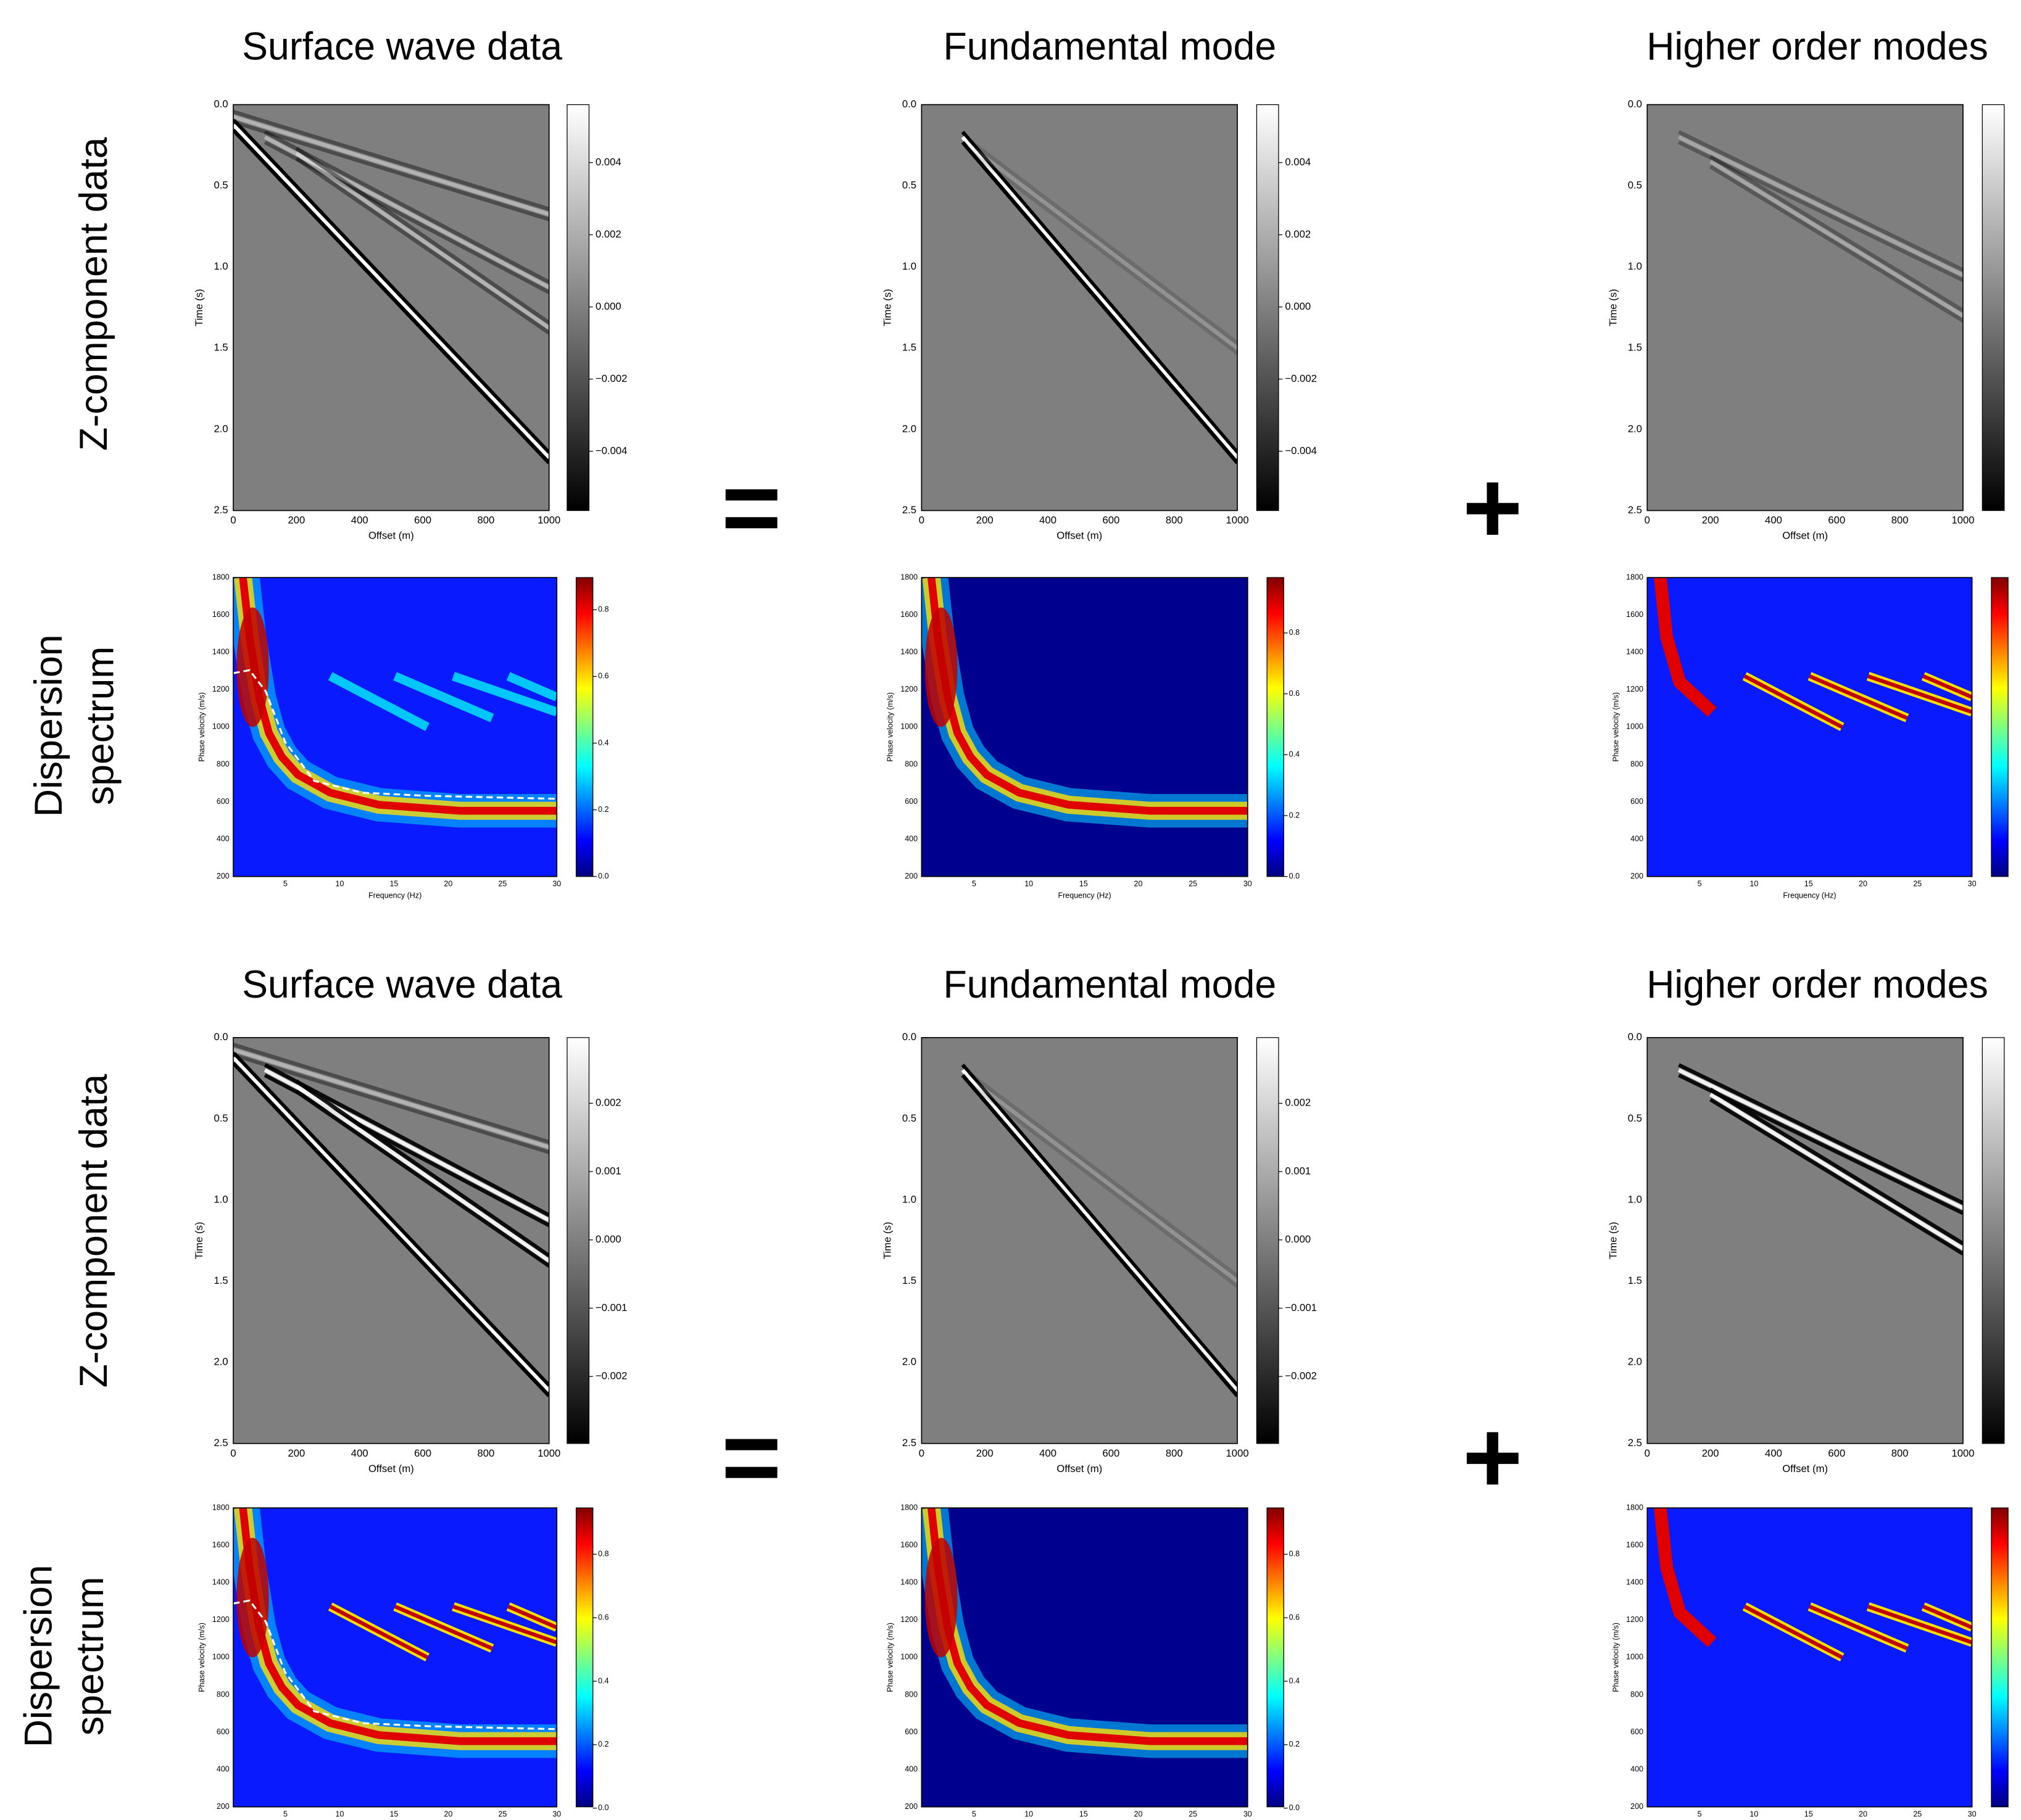 This screenshot has width=2021, height=1820. Describe the element at coordinates (612, 451) in the screenshot. I see `colorbar-tick-label: −0.004` at that location.